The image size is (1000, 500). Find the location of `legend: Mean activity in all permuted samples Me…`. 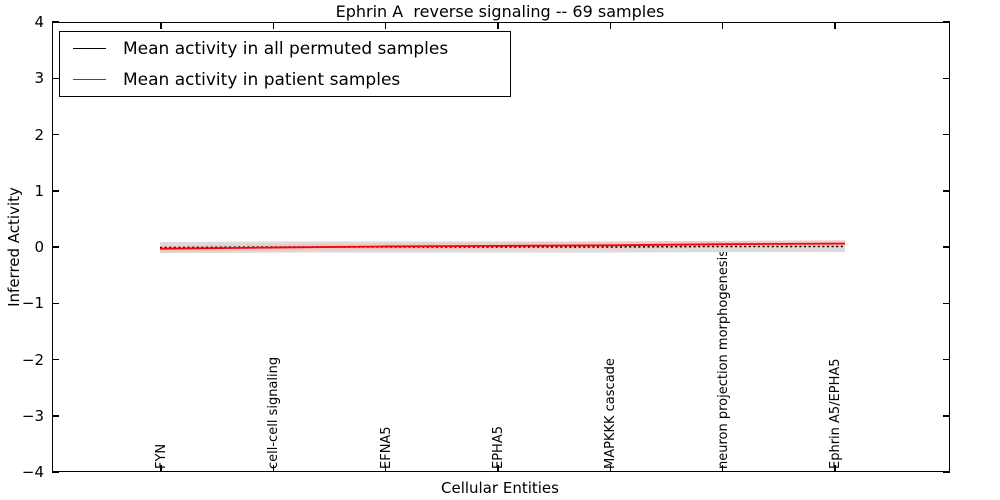

legend: Mean activity in all permuted samples Me… is located at coordinates (285, 64).